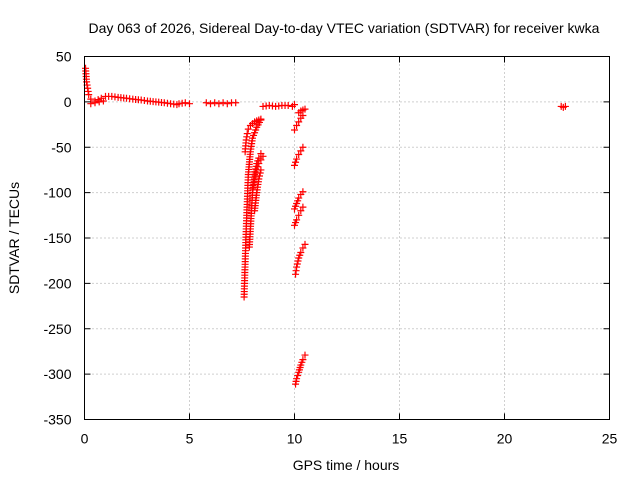  Describe the element at coordinates (85, 439) in the screenshot. I see `x-tick-label: 0` at that location.